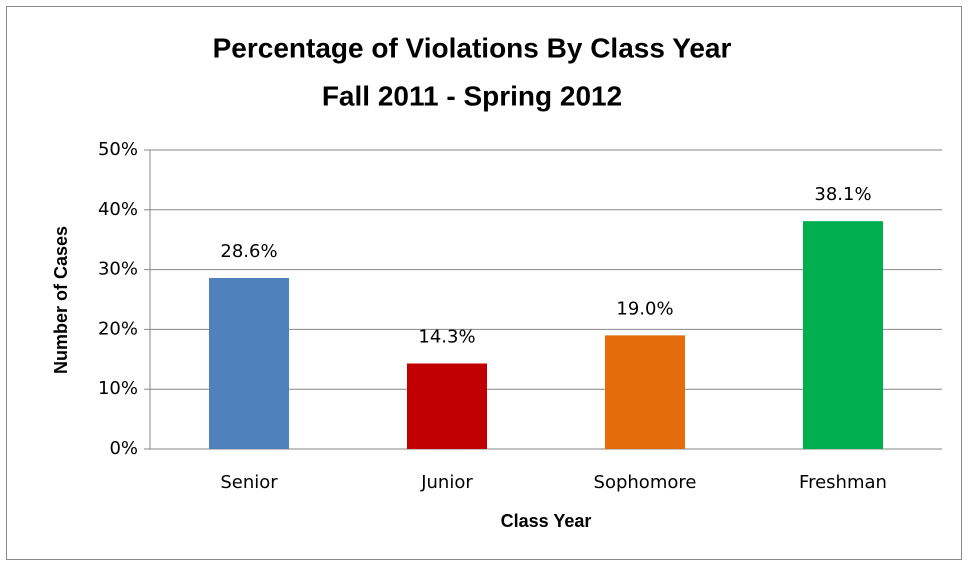 The image size is (968, 567). Describe the element at coordinates (644, 308) in the screenshot. I see `data-label: 19.0%` at that location.